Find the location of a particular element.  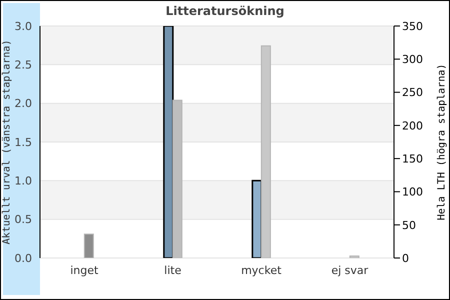

y2-tick-label: 300 is located at coordinates (412, 59).